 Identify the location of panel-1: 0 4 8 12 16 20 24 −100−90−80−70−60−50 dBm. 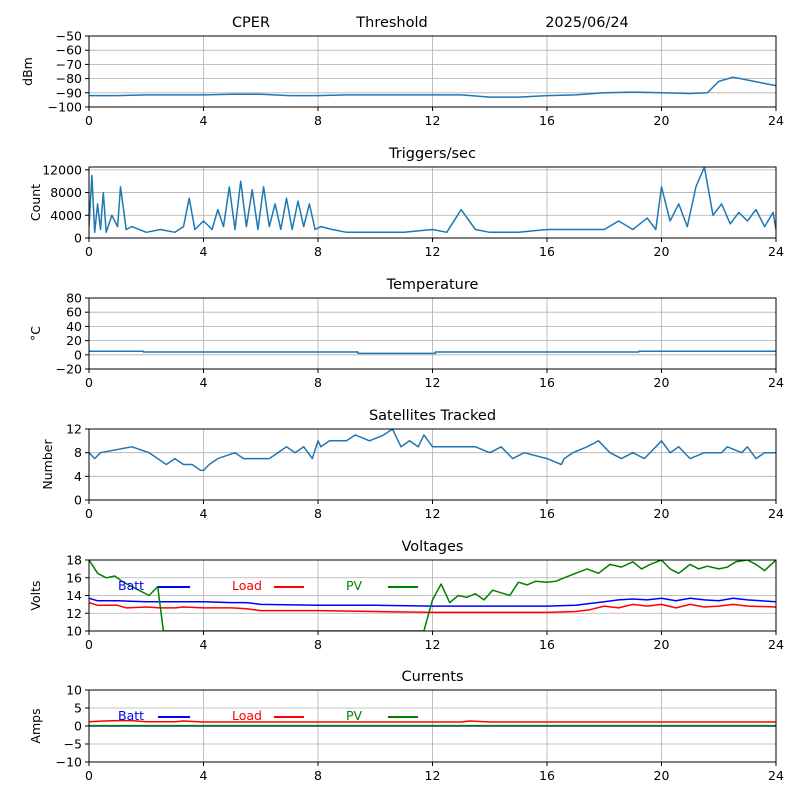
(402, 79).